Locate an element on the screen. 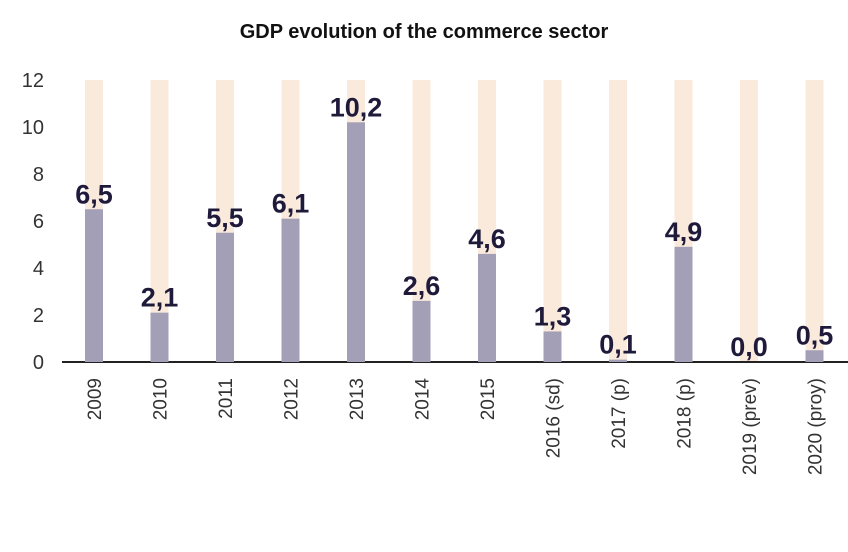  x-tick-label: 2011 is located at coordinates (226, 398).